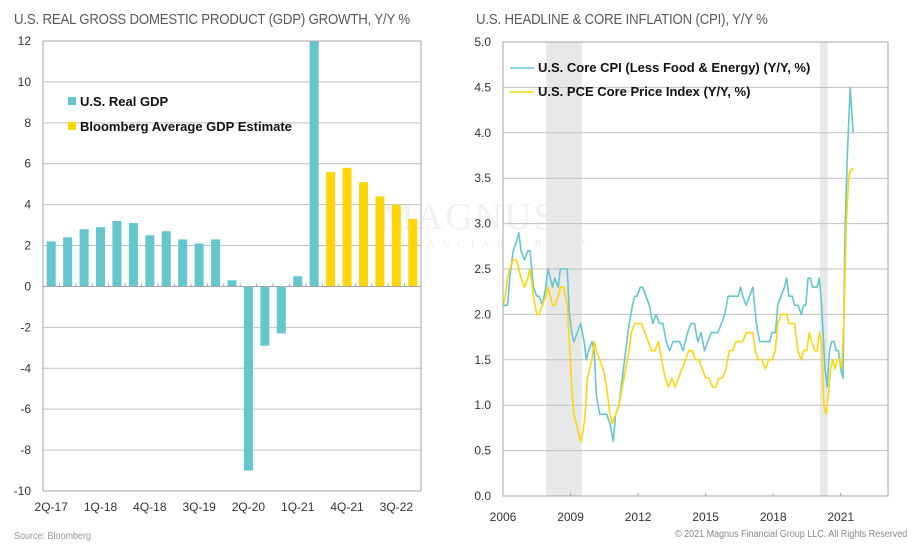 Image resolution: width=918 pixels, height=546 pixels. Describe the element at coordinates (482, 42) in the screenshot. I see `cpi-y-tick-label: 5.0` at that location.